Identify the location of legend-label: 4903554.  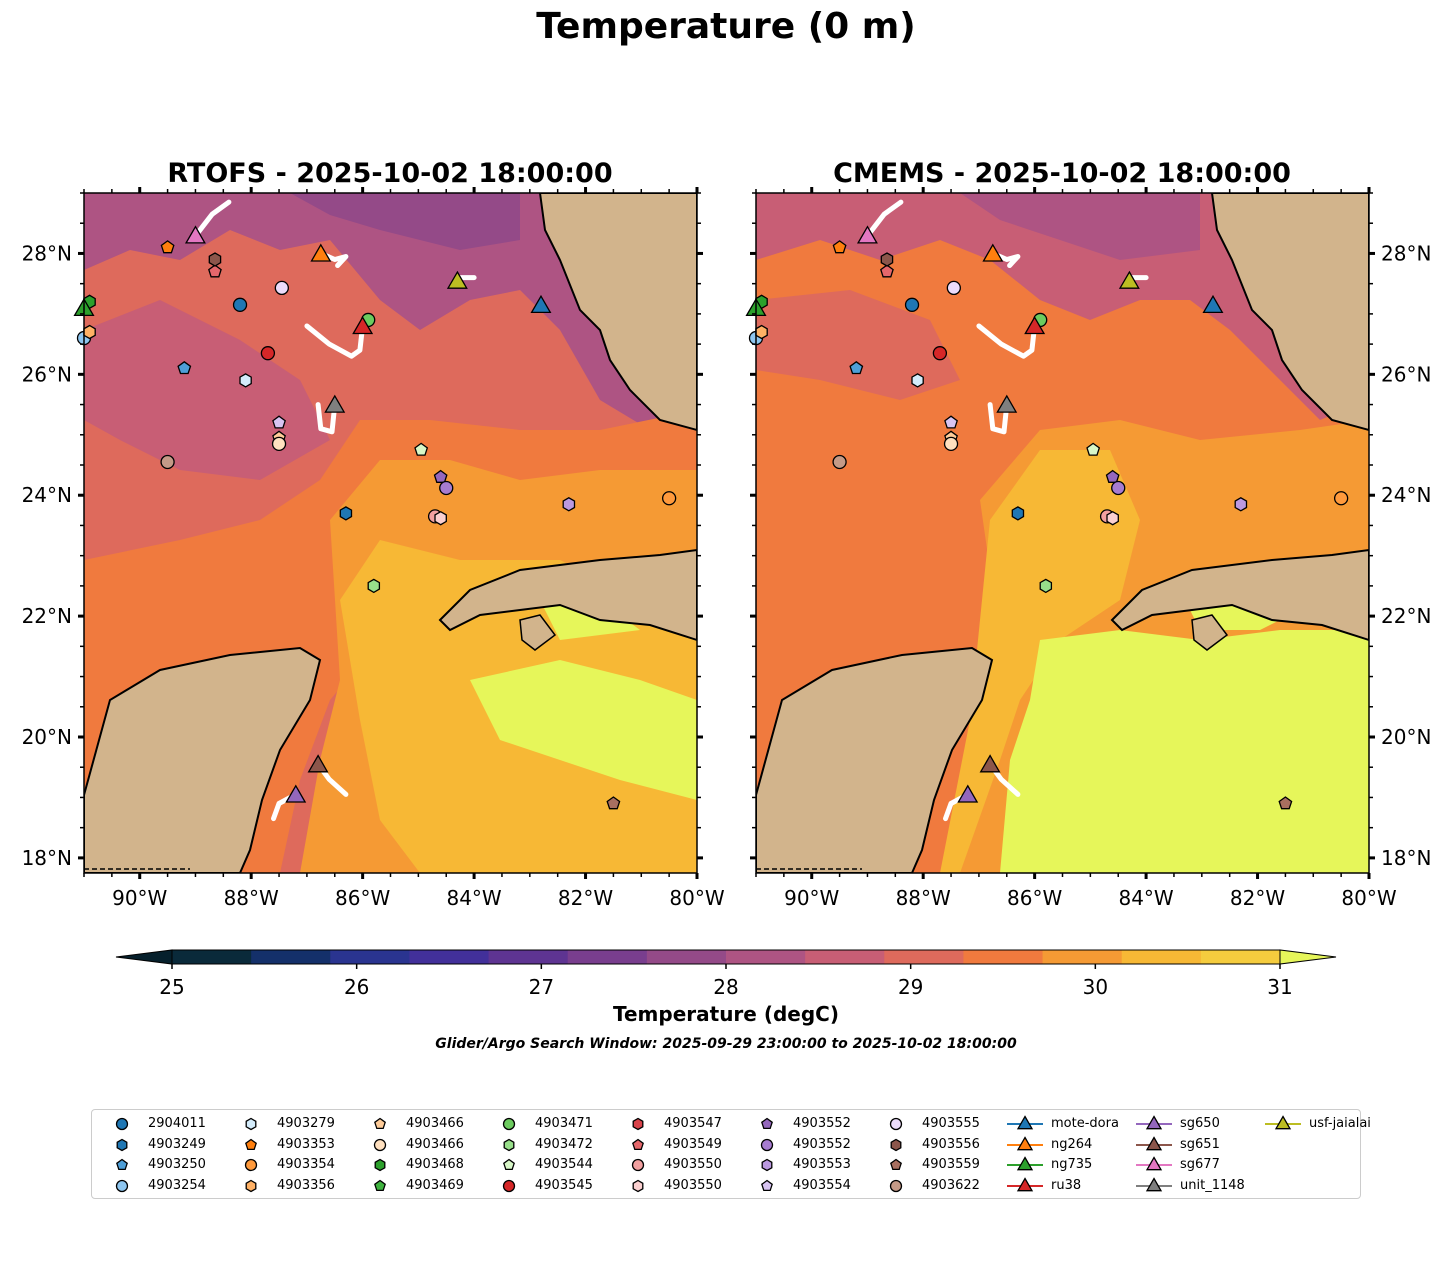
(822, 1185).